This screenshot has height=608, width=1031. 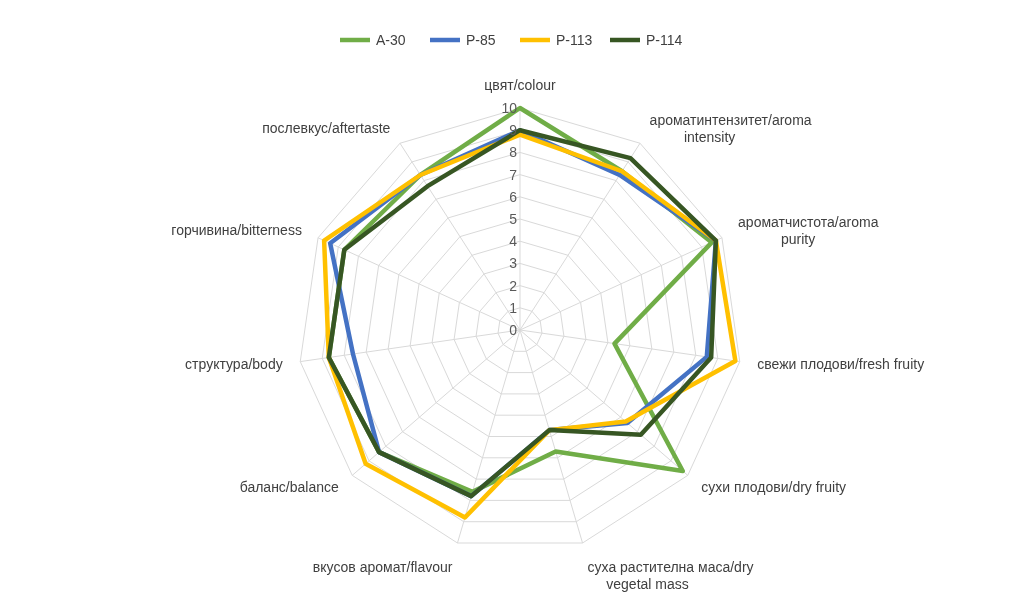 I want to click on y-tick-label: 4, so click(x=513, y=241).